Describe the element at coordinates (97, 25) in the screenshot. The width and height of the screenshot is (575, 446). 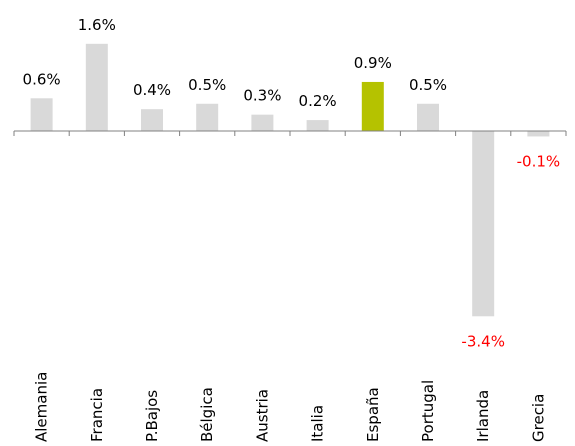
I see `data-label: 1.6%` at that location.